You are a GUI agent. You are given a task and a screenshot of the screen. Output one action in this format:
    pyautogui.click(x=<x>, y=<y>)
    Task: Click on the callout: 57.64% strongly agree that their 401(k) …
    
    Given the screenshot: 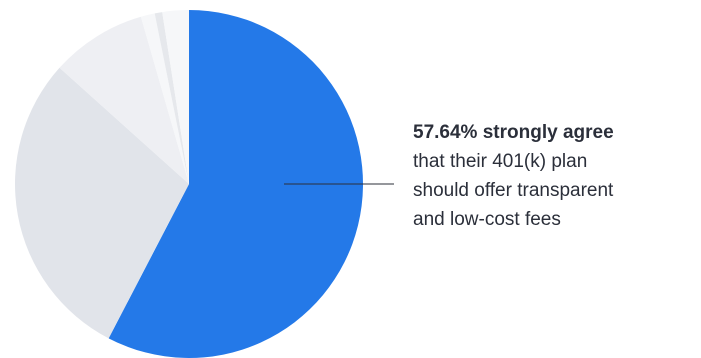 What is the action you would take?
    pyautogui.click(x=555, y=176)
    